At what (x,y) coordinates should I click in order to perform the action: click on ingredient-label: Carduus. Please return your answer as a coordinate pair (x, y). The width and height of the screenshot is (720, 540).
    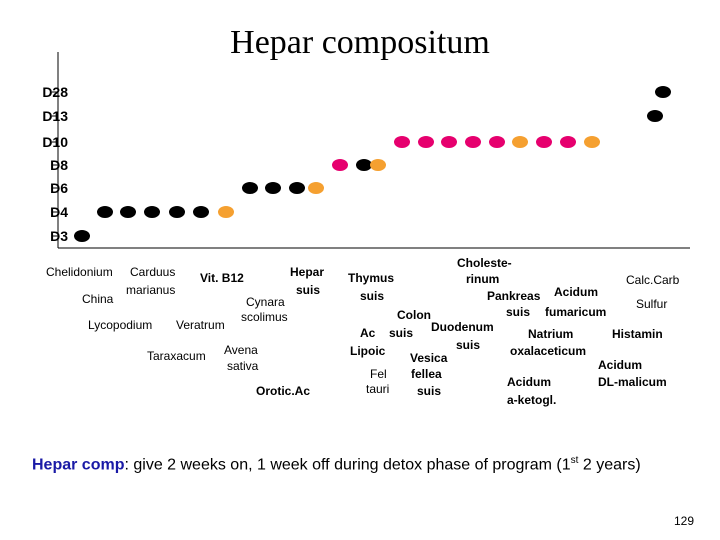
    Looking at the image, I should click on (153, 272).